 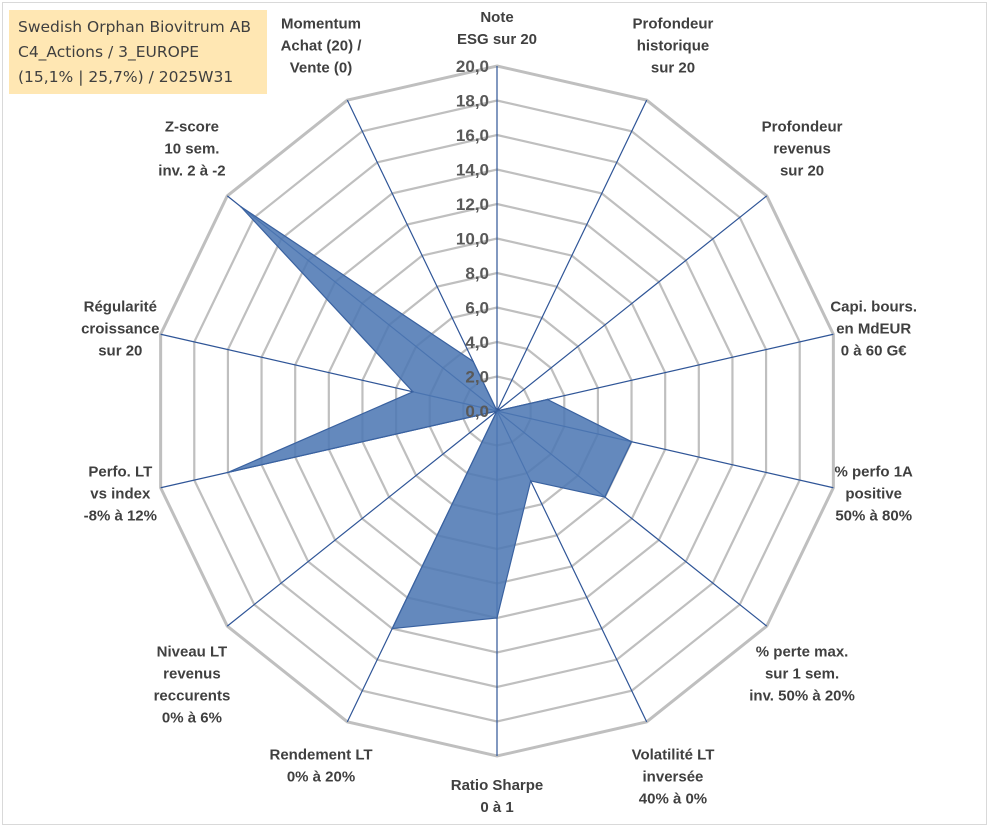 What do you see at coordinates (134, 27) in the screenshot?
I see `company-name: Swedish Orphan Biovitrum AB` at bounding box center [134, 27].